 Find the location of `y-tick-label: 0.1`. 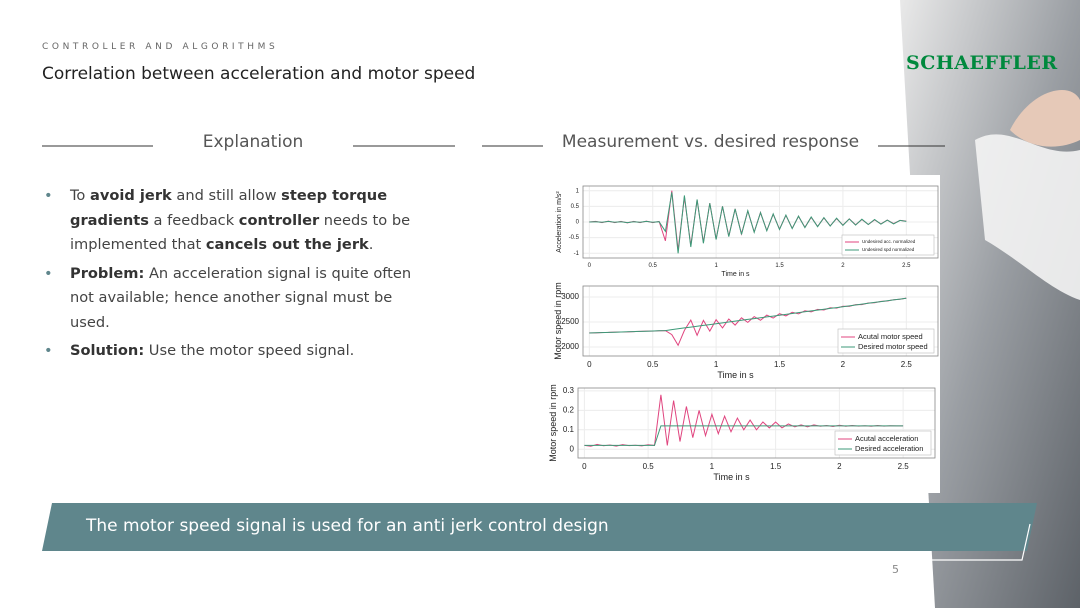

y-tick-label: 0.1 is located at coordinates (569, 429).